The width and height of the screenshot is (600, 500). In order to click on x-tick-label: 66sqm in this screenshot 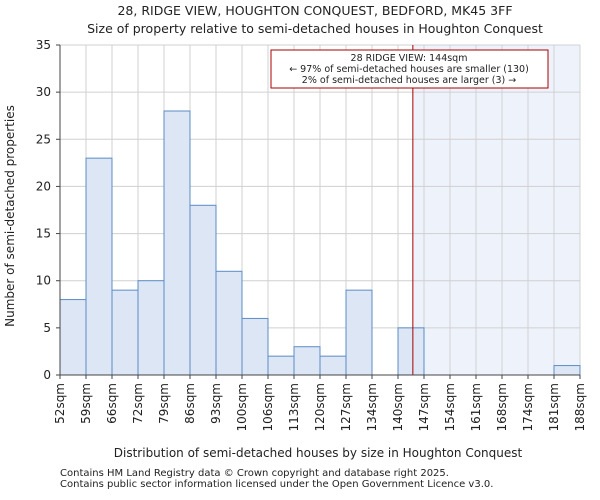, I will do `click(112, 403)`.